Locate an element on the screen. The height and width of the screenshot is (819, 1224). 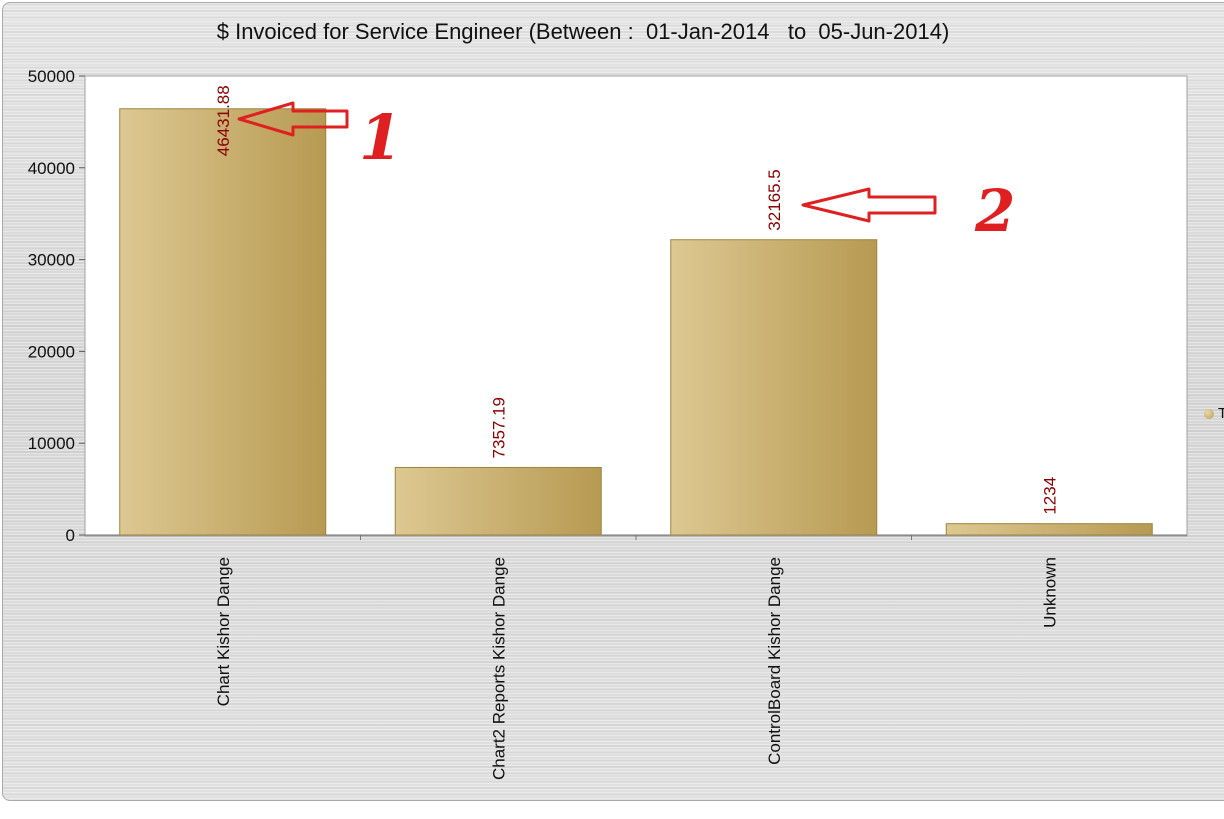
hand-drawn-annotations: 12 is located at coordinates (626, 173).